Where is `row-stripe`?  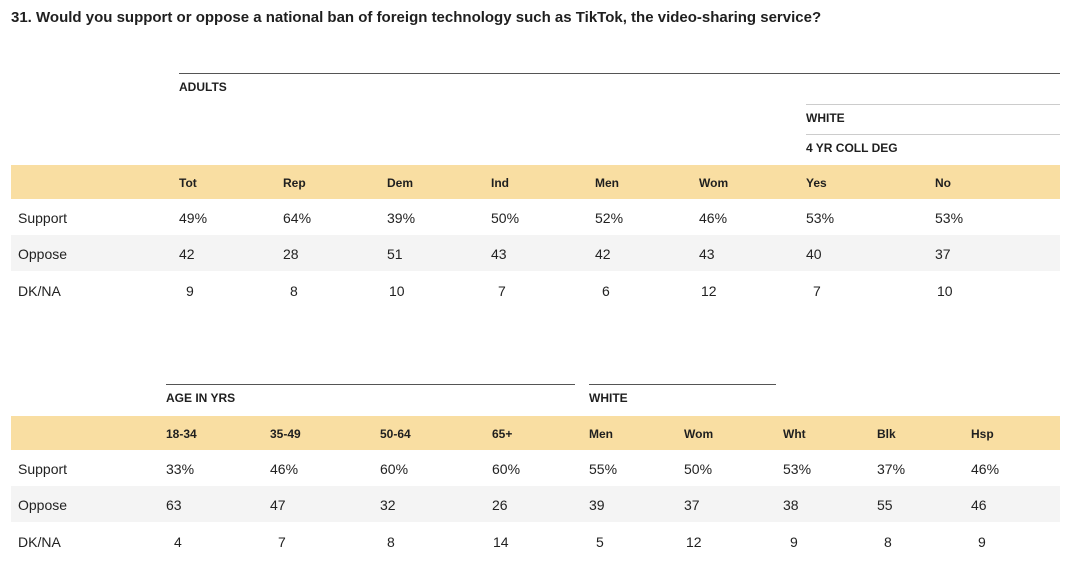
row-stripe is located at coordinates (535, 253).